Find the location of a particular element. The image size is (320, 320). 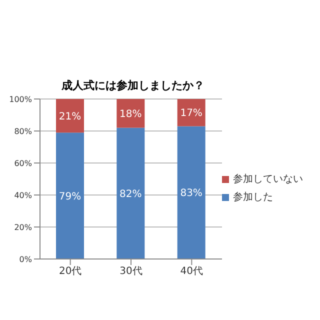

y-tick-label: 100% is located at coordinates (20, 99).